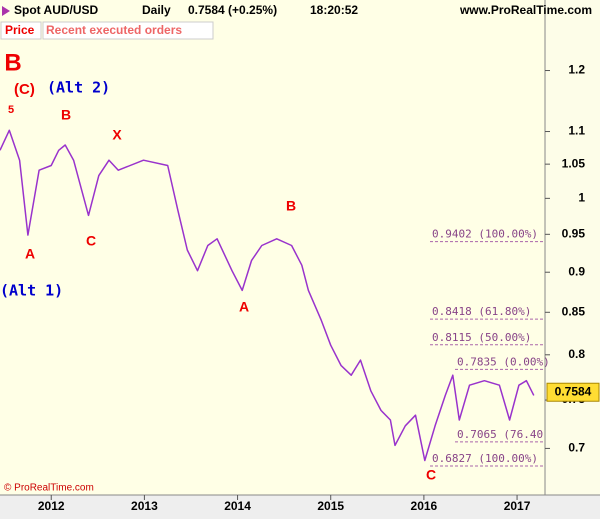 The image size is (600, 519). I want to click on wave-label: (Alt 1), so click(31, 291).